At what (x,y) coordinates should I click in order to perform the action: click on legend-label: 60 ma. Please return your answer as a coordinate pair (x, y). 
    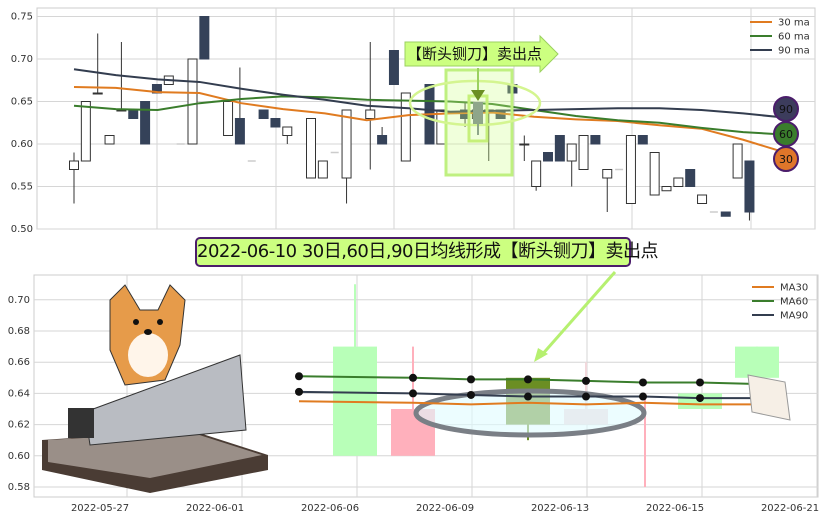
    Looking at the image, I should click on (794, 37).